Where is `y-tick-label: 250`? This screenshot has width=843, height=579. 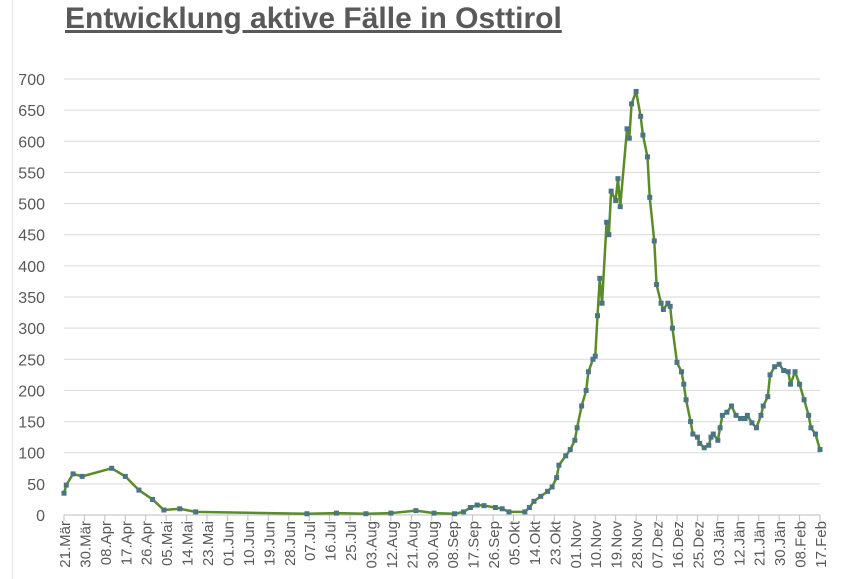
y-tick-label: 250 is located at coordinates (31, 360).